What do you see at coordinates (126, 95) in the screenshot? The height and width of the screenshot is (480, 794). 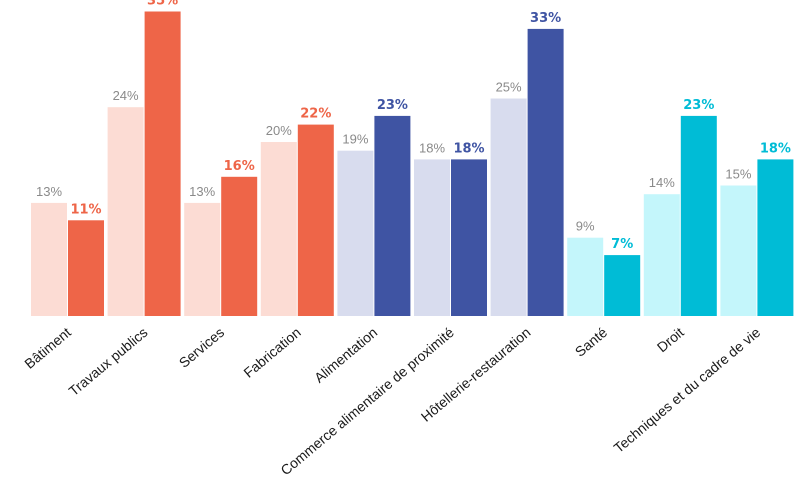 I see `data-label: 24%` at bounding box center [126, 95].